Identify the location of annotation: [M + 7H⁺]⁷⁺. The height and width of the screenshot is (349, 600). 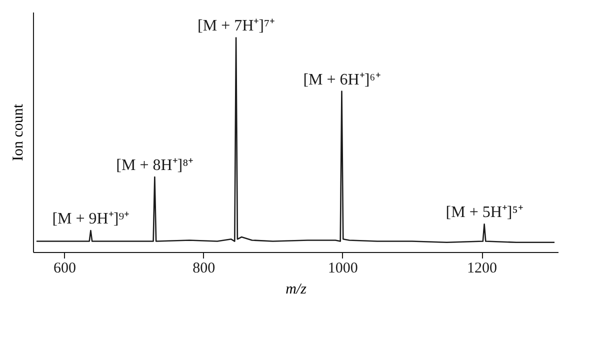
(236, 26).